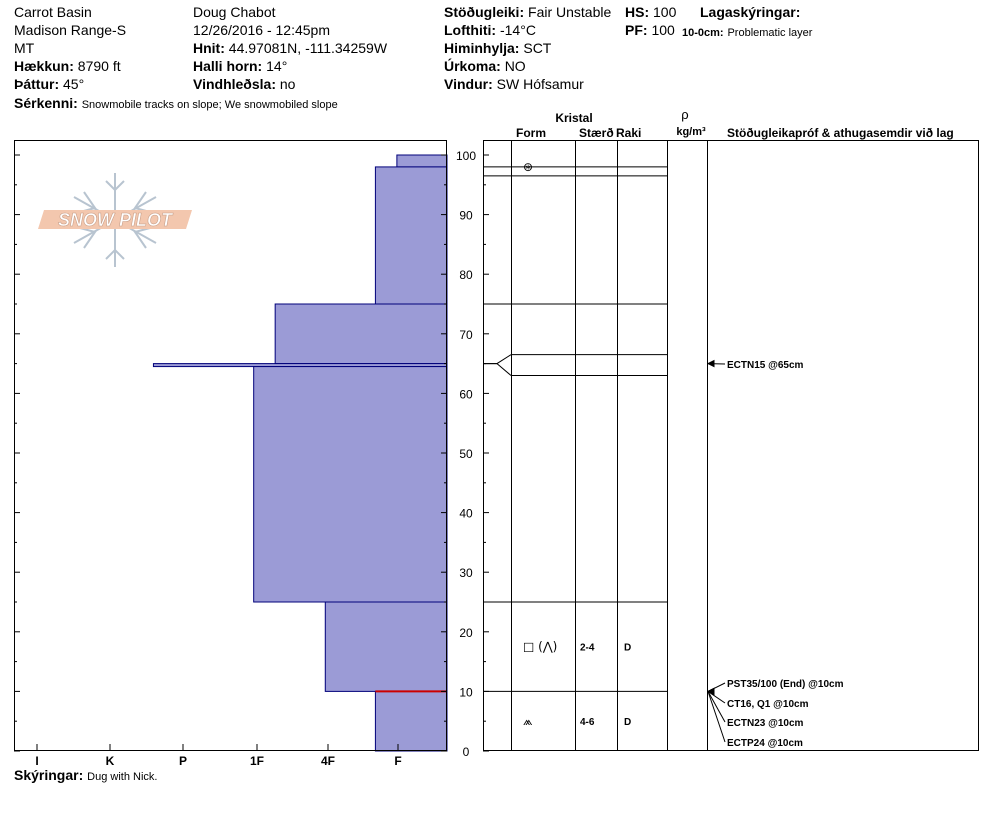 The image size is (994, 840). Describe the element at coordinates (466, 454) in the screenshot. I see `depth-tick-label: 50` at that location.